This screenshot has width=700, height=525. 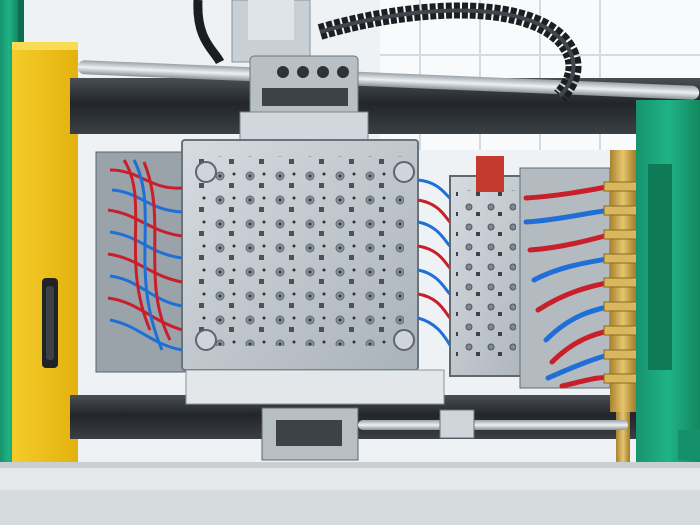 I want to click on gripper-base, so click(x=304, y=127).